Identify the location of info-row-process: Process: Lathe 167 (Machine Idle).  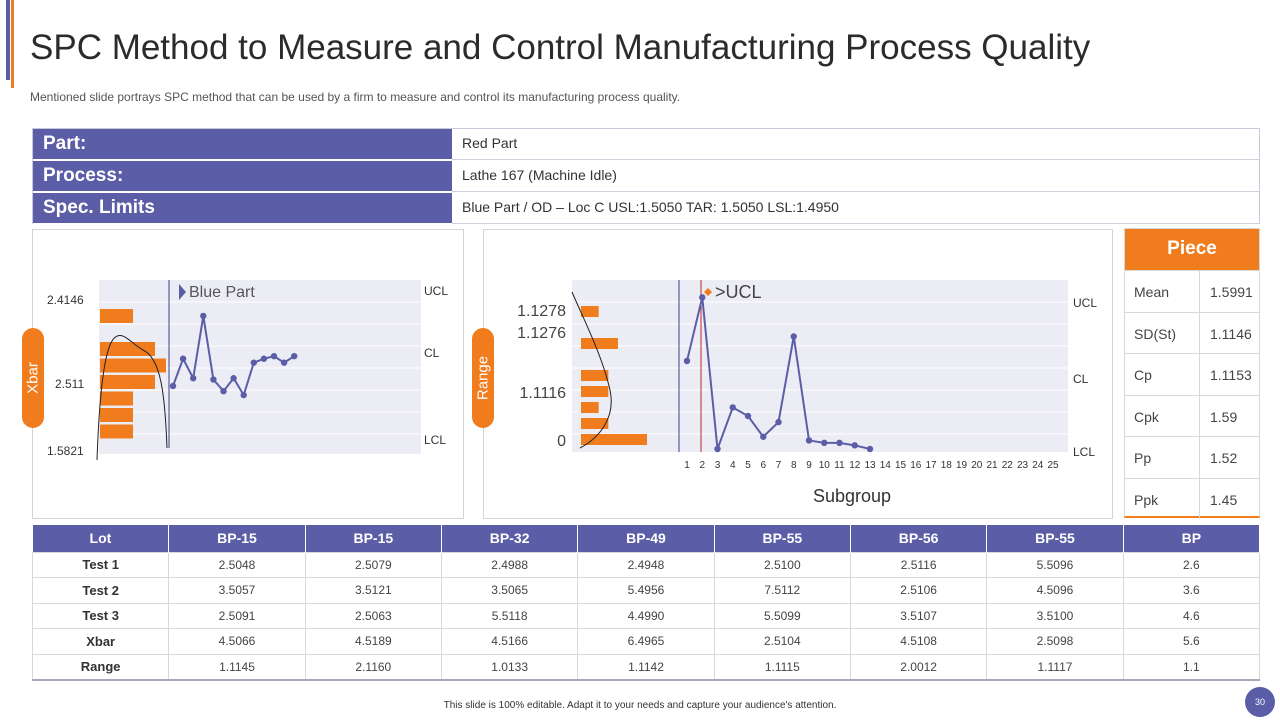
(646, 177).